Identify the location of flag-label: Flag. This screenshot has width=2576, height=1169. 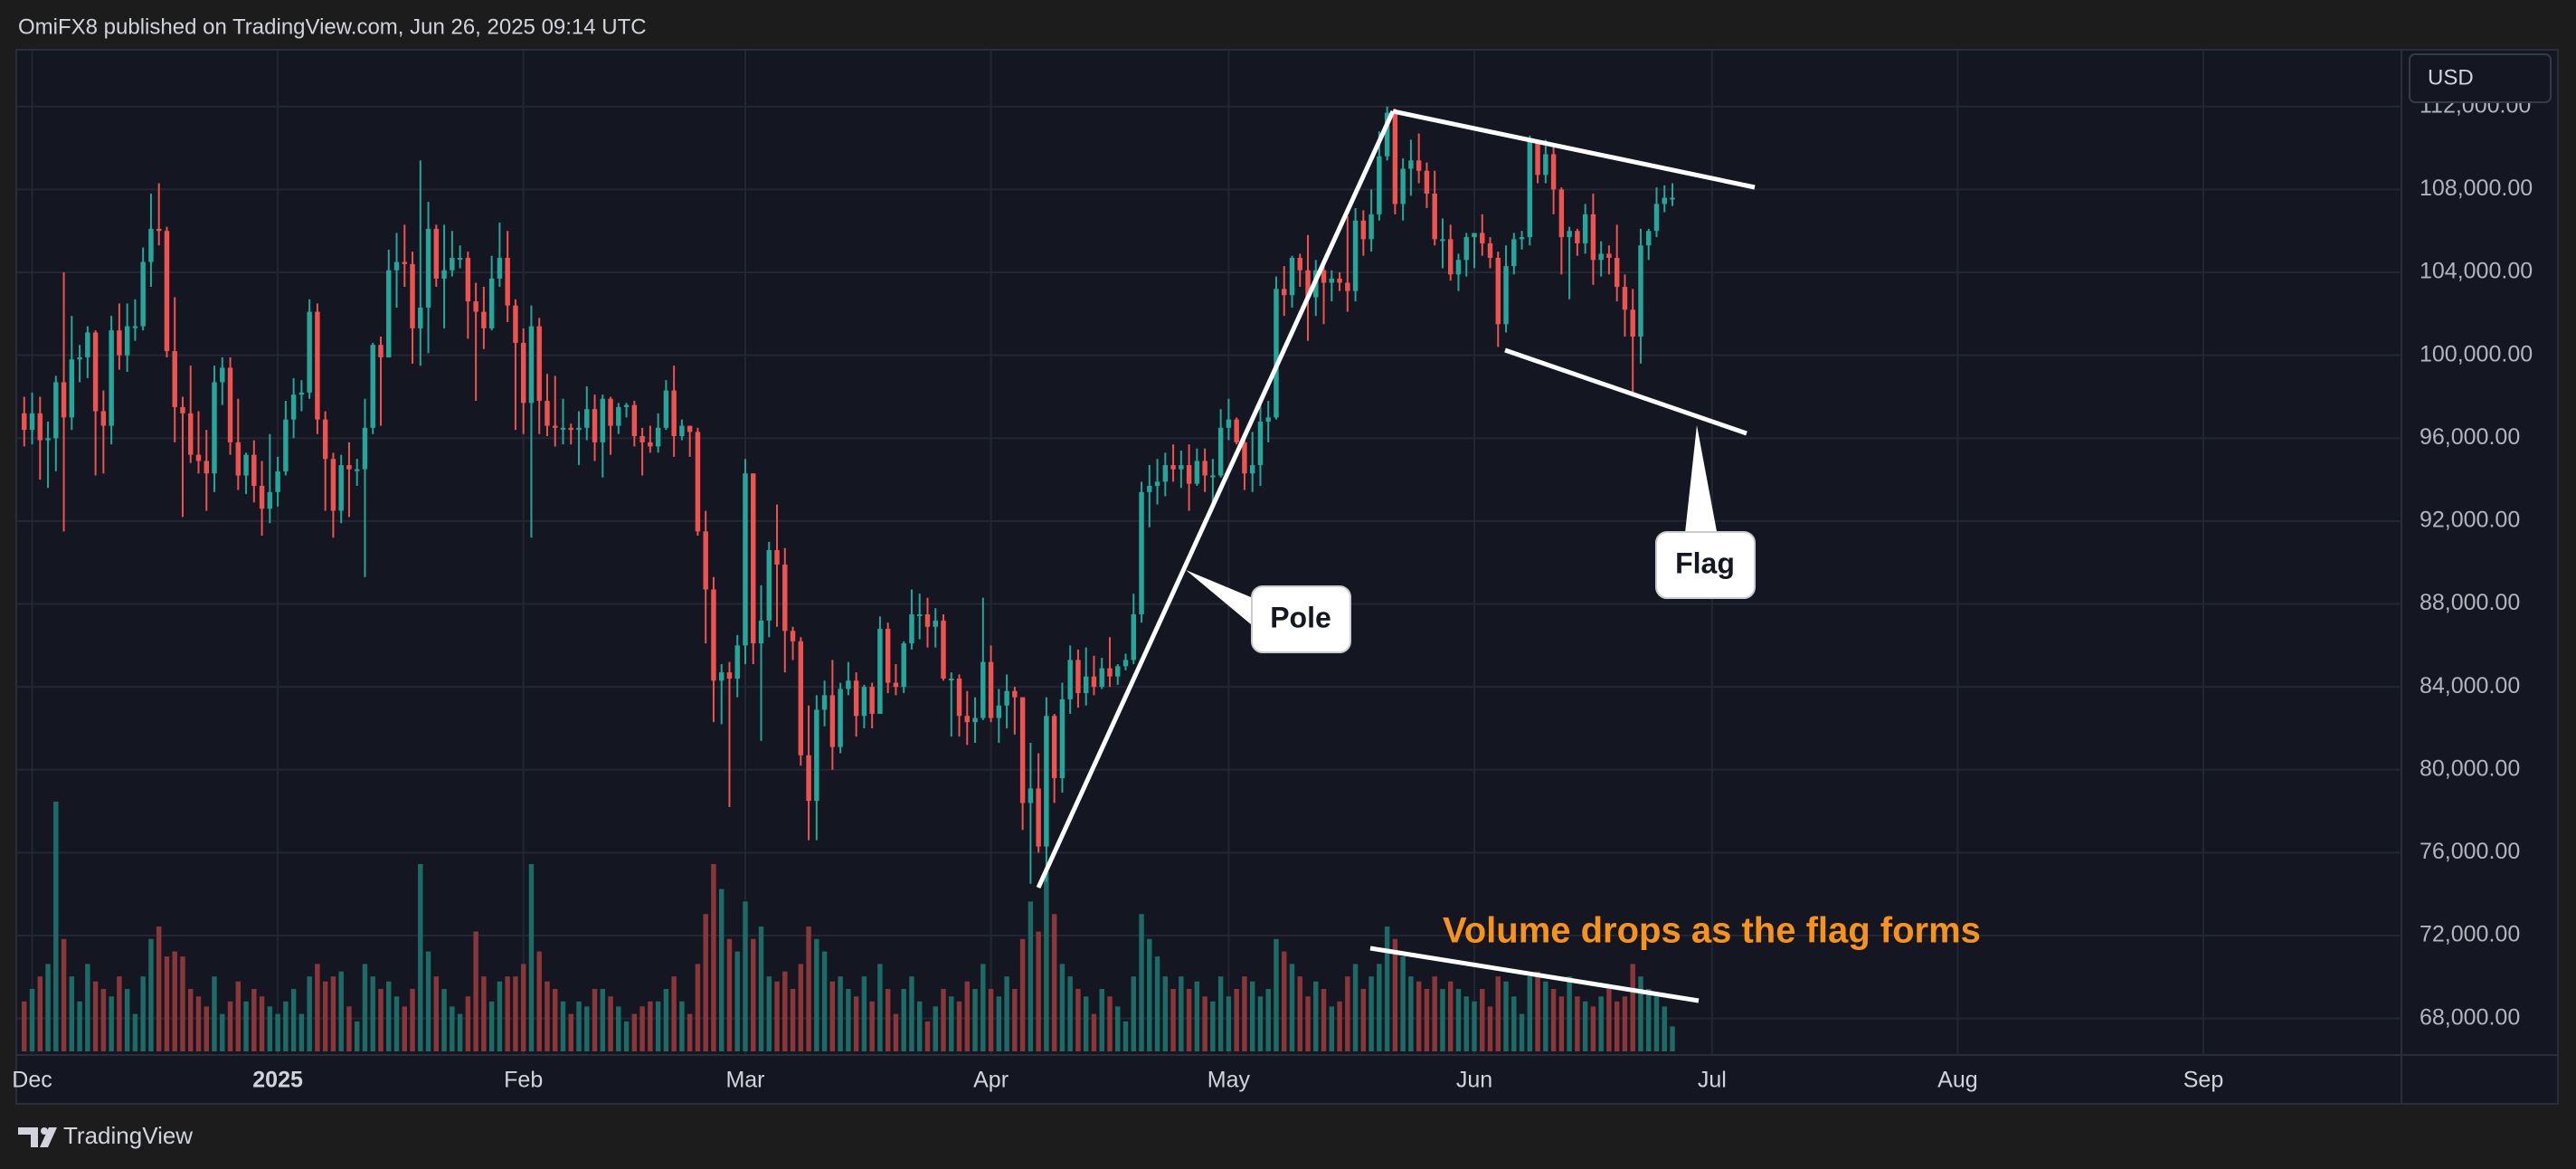
(1705, 562).